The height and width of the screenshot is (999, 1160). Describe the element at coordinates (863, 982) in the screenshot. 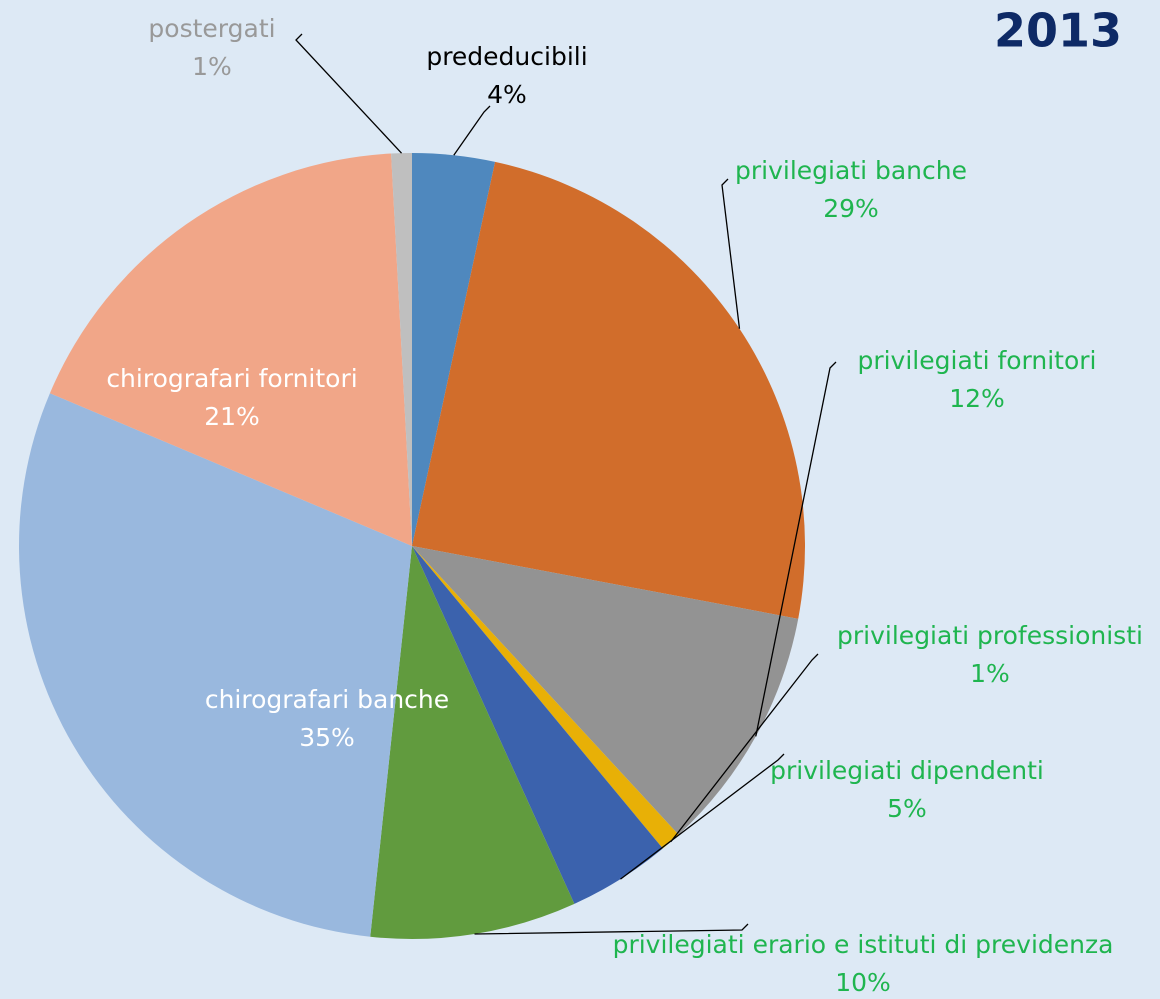

I see `slice-value-label: 10%` at that location.